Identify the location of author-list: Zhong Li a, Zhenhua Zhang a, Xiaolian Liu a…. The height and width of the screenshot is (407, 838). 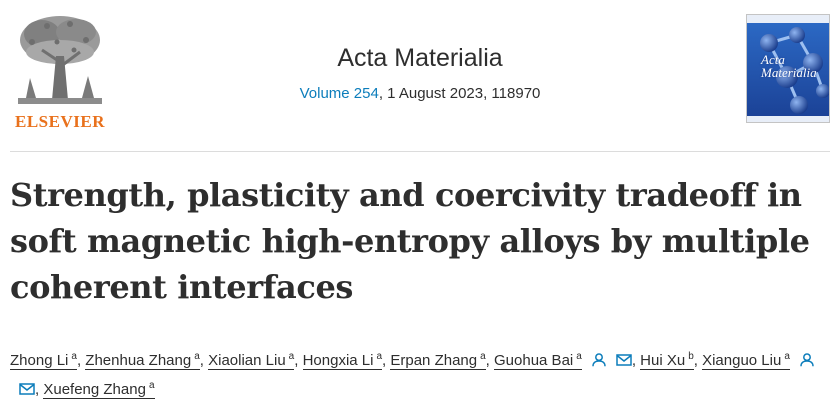
(420, 375).